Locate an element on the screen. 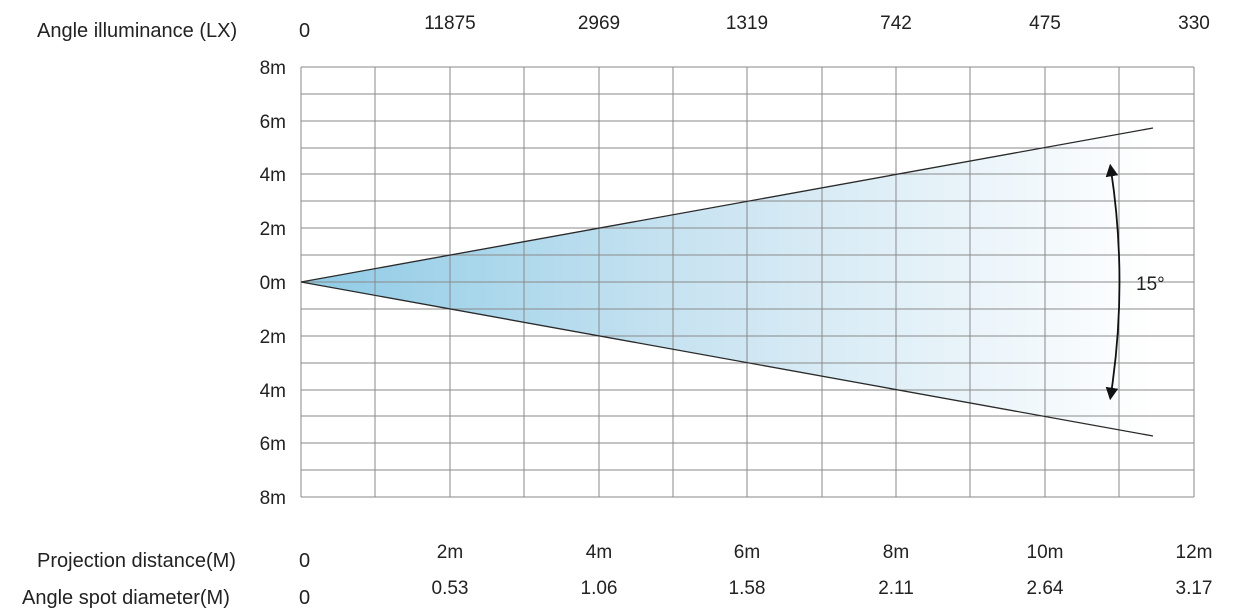  spot-diameter-value: 1.58 is located at coordinates (747, 588).